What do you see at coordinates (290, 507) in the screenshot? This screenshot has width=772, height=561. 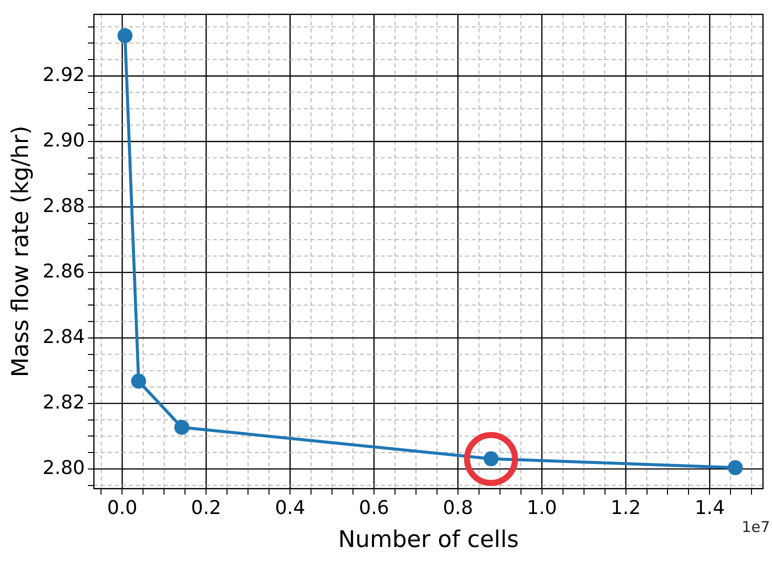 I see `x-tick-label: 0.4` at bounding box center [290, 507].